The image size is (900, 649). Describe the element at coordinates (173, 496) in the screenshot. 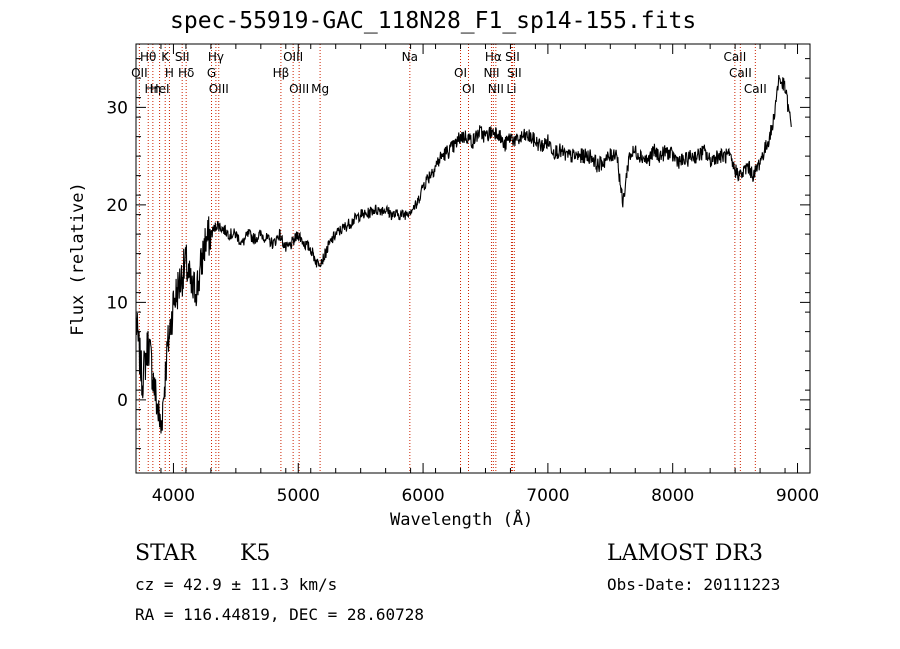

I see `x-tick-label: 4000` at that location.